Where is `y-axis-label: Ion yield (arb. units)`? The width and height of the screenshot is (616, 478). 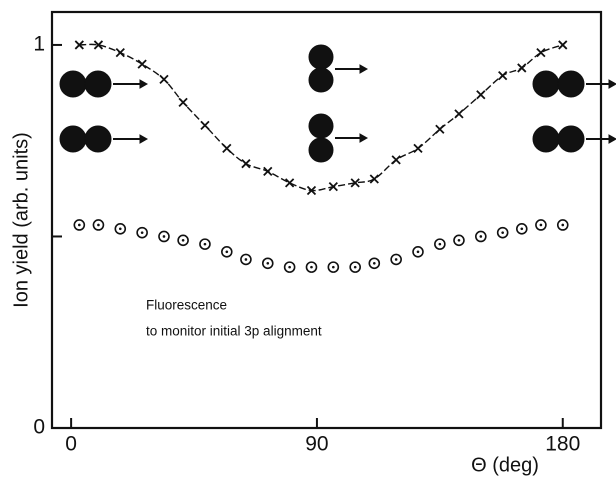 y-axis-label: Ion yield (arb. units) is located at coordinates (21, 220).